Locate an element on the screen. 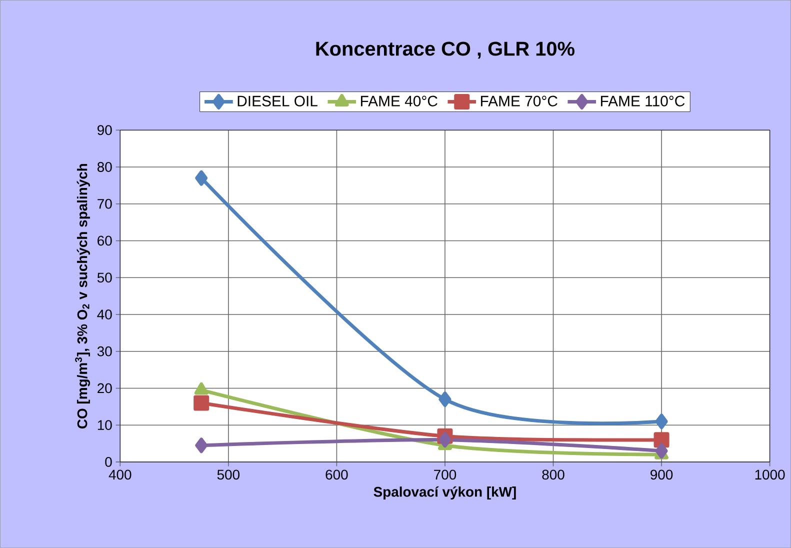  y-tick-label: 50 is located at coordinates (104, 277).